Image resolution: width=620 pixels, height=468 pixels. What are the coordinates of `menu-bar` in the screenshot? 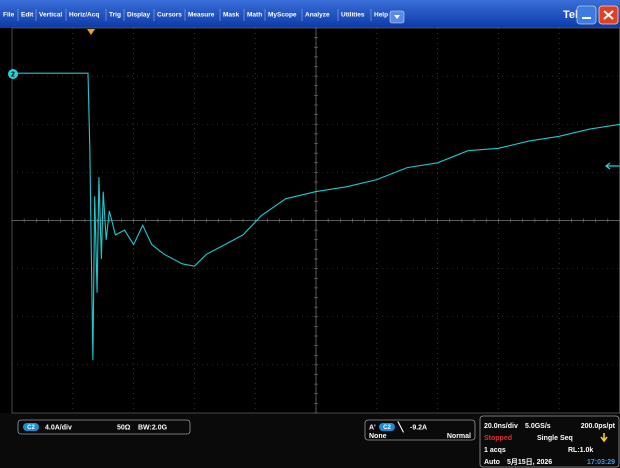 It's located at (310, 14).